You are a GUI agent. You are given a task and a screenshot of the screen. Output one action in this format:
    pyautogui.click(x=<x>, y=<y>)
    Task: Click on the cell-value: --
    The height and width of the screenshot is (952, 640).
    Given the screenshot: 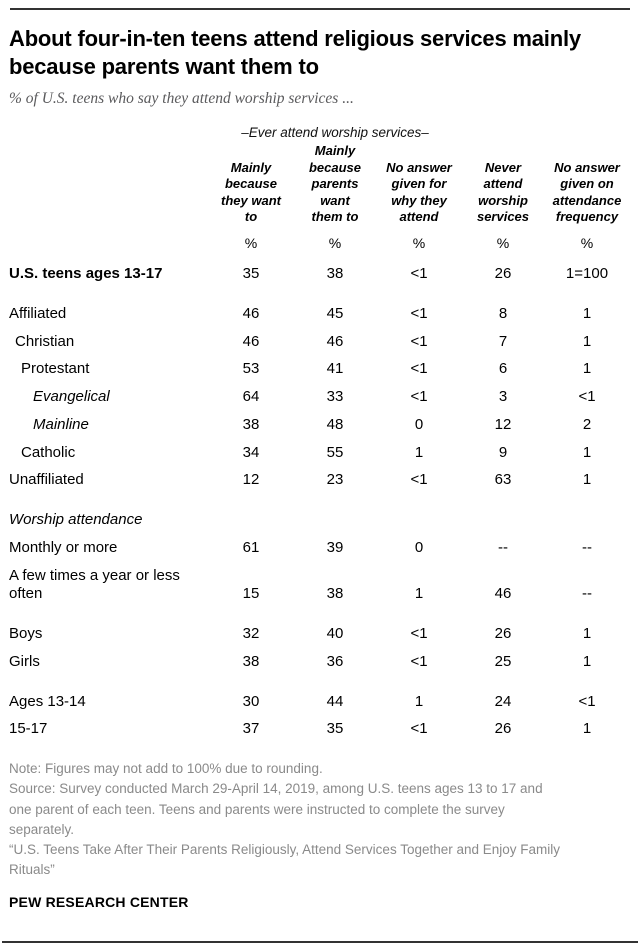 What is the action you would take?
    pyautogui.click(x=503, y=547)
    